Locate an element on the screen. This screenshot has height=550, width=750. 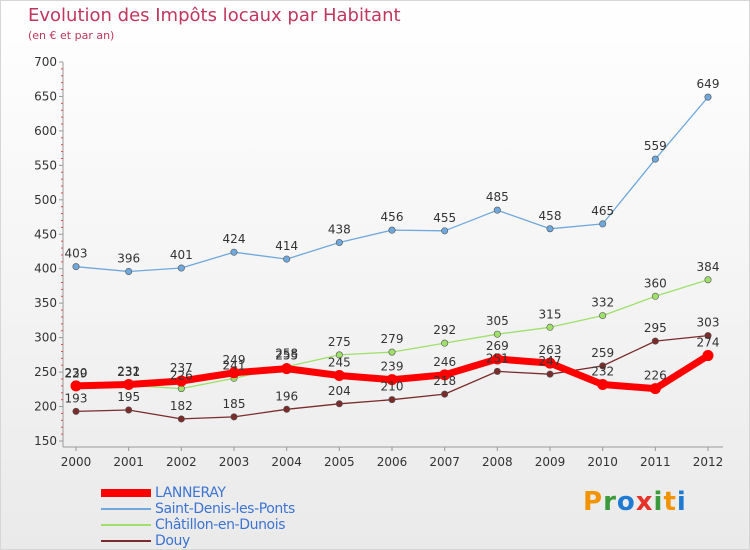
legend-item-saint-denis-les-ponts: Saint-Denis-les-Ponts is located at coordinates (261, 509).